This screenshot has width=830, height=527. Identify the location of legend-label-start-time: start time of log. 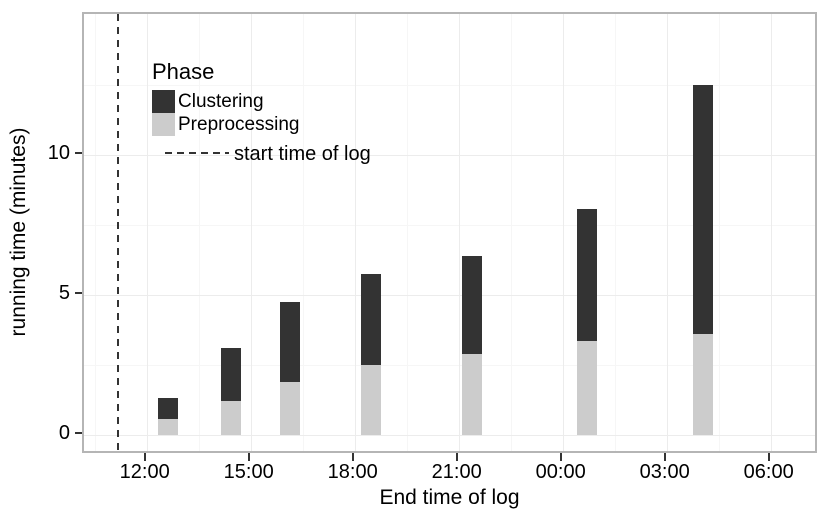
(302, 154).